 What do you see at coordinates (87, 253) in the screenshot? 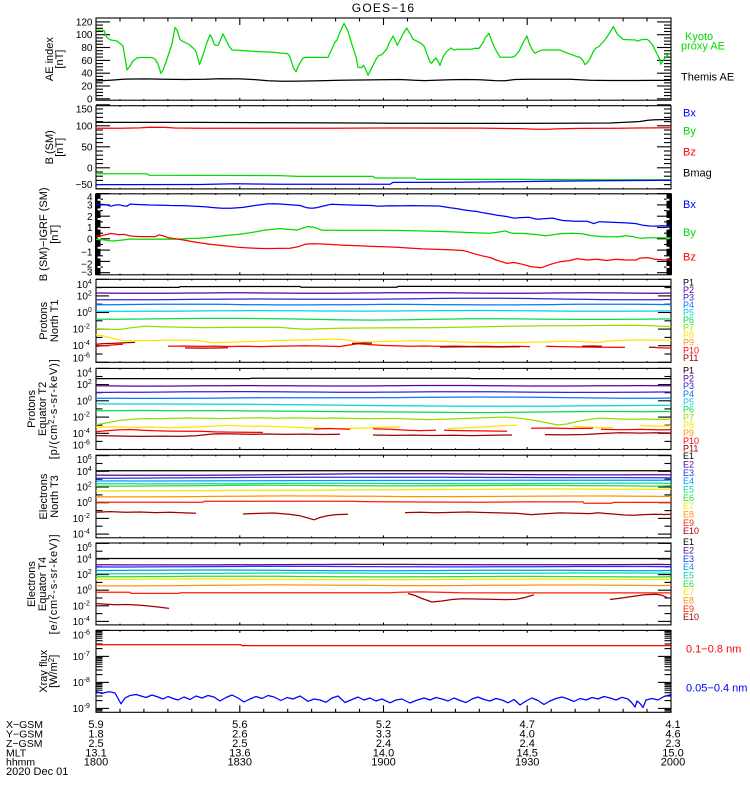
I see `svg-text: −1` at bounding box center [87, 253].